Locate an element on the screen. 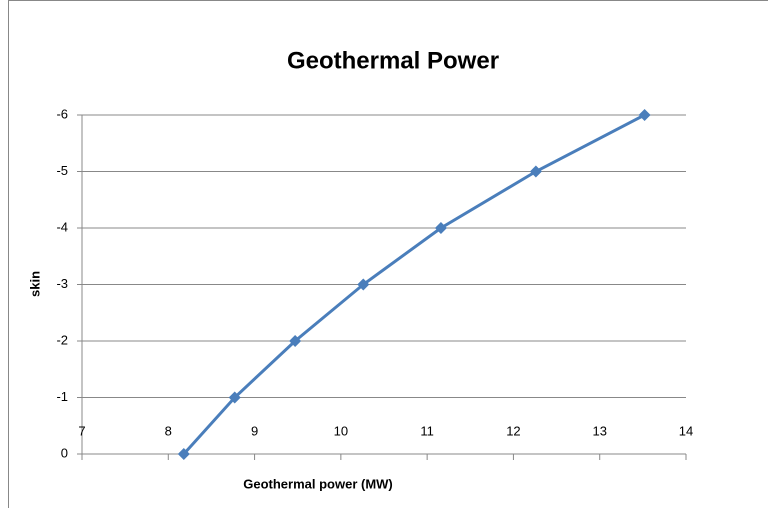  y-tick-label: 0 is located at coordinates (64, 452).